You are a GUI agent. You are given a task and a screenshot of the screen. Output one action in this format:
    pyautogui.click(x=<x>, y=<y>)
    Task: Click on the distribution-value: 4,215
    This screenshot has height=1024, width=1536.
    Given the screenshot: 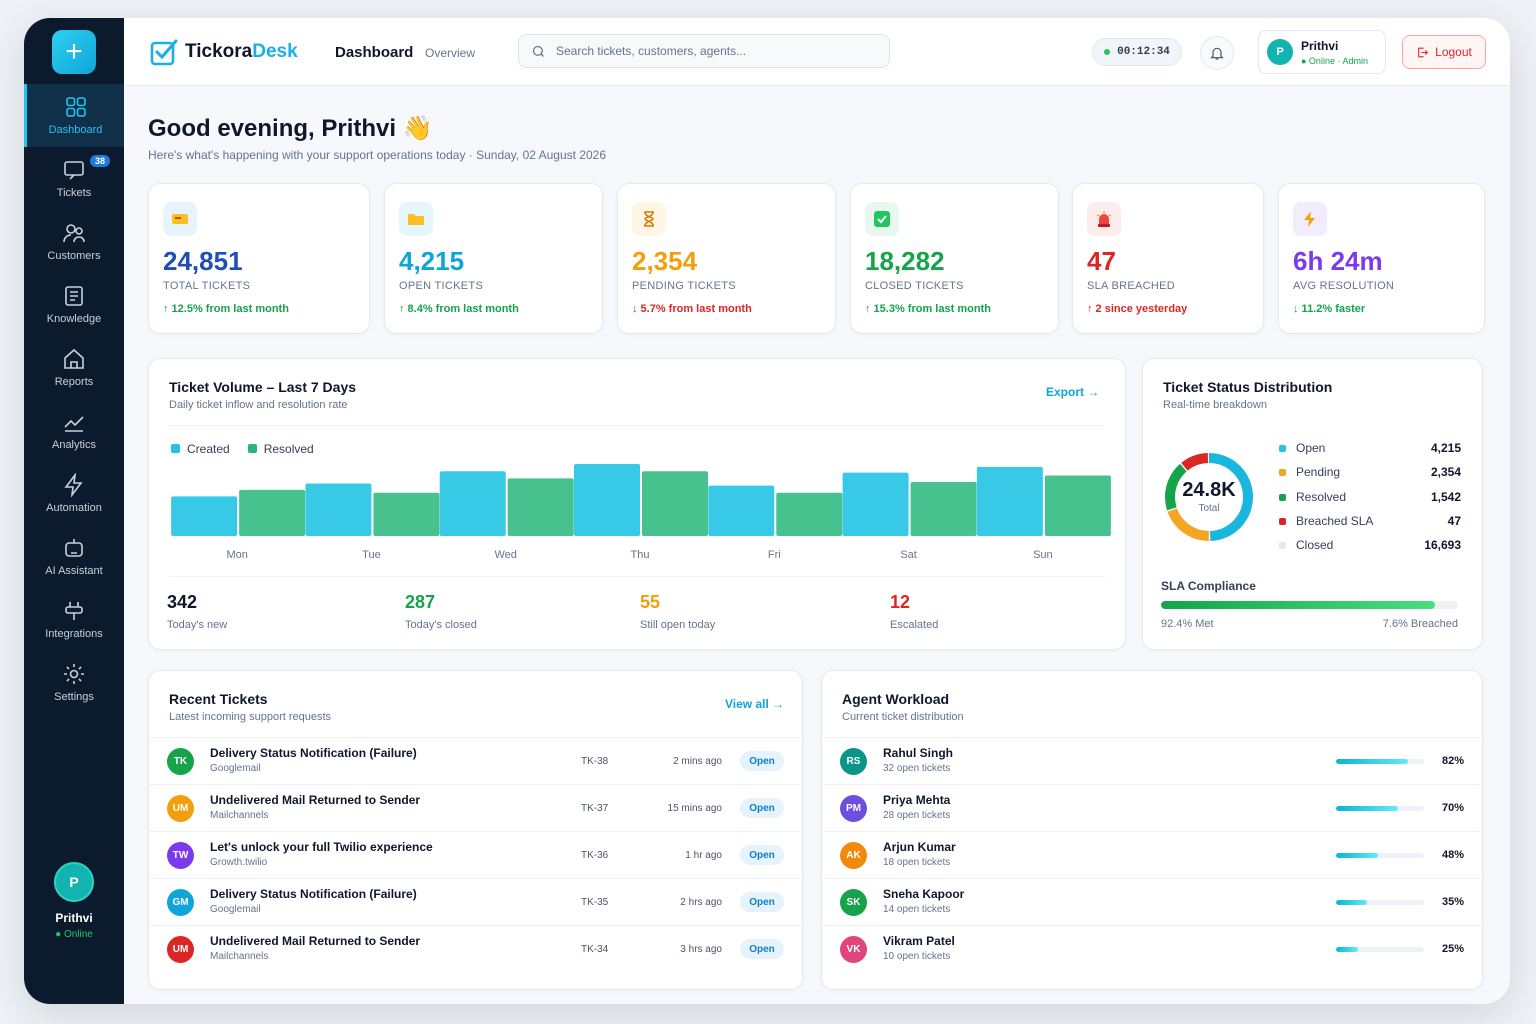 What is the action you would take?
    pyautogui.click(x=1445, y=448)
    